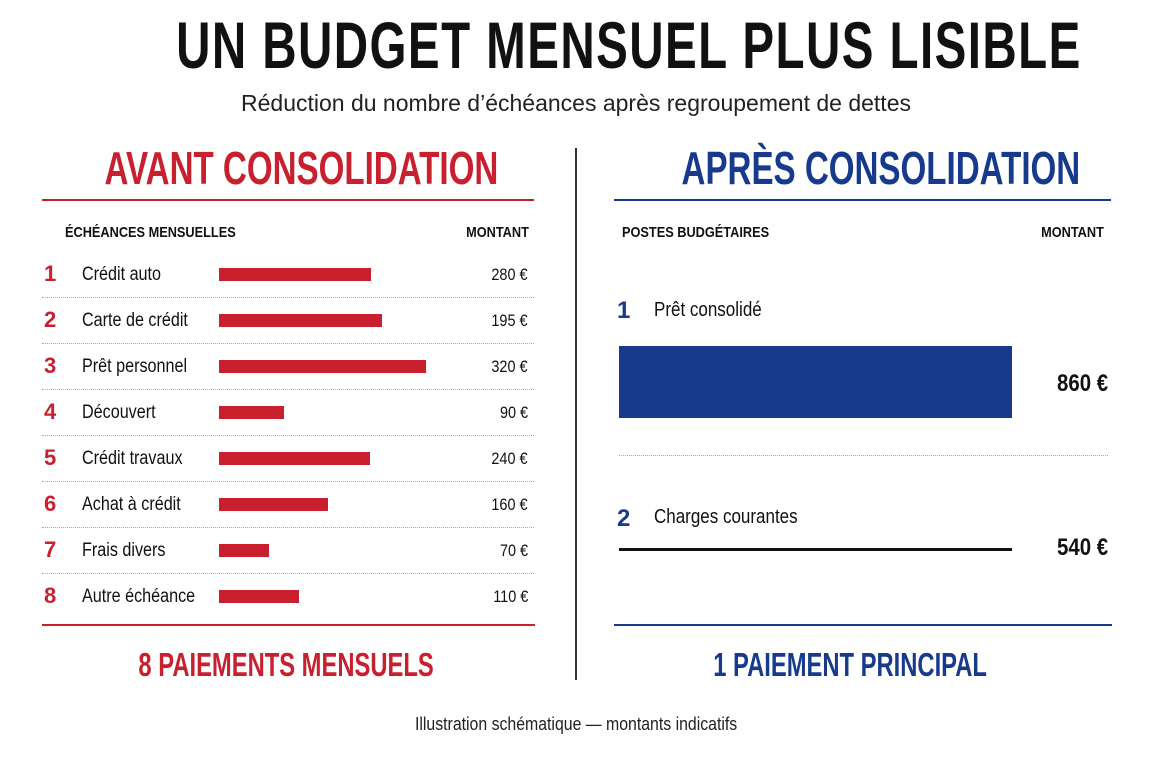  Describe the element at coordinates (50, 365) in the screenshot. I see `row-number: 3` at that location.